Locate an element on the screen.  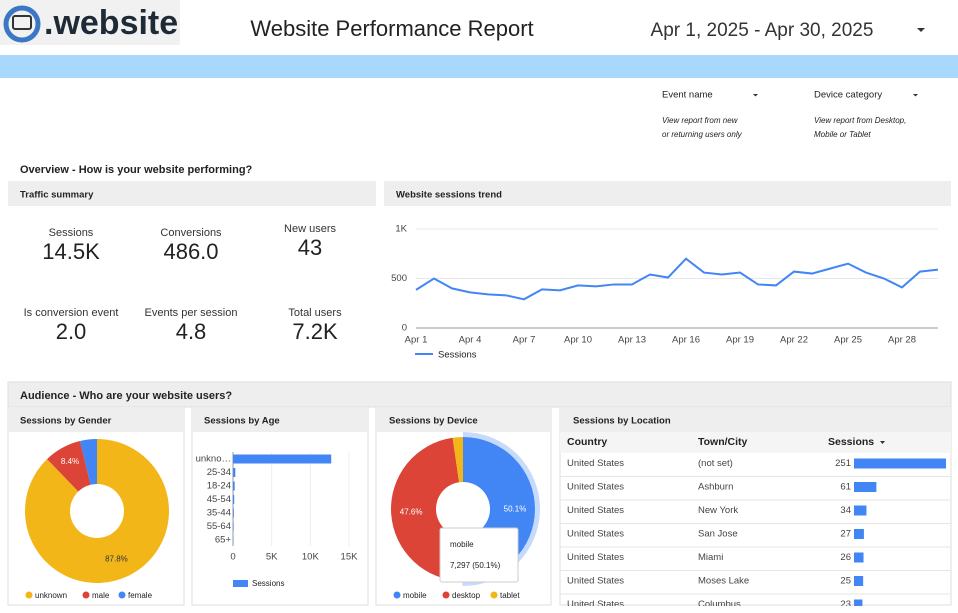
x-tick-label: Apr 22 is located at coordinates (794, 340).